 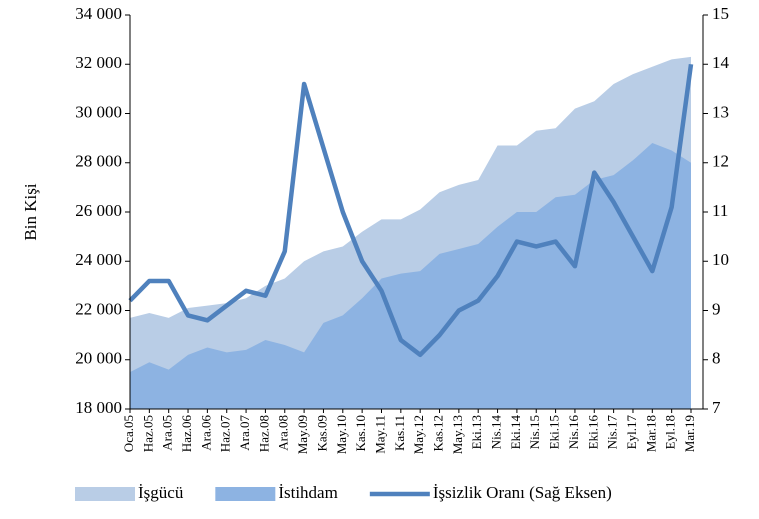 What do you see at coordinates (244, 433) in the screenshot?
I see `x-tick-label: Ara.07` at bounding box center [244, 433].